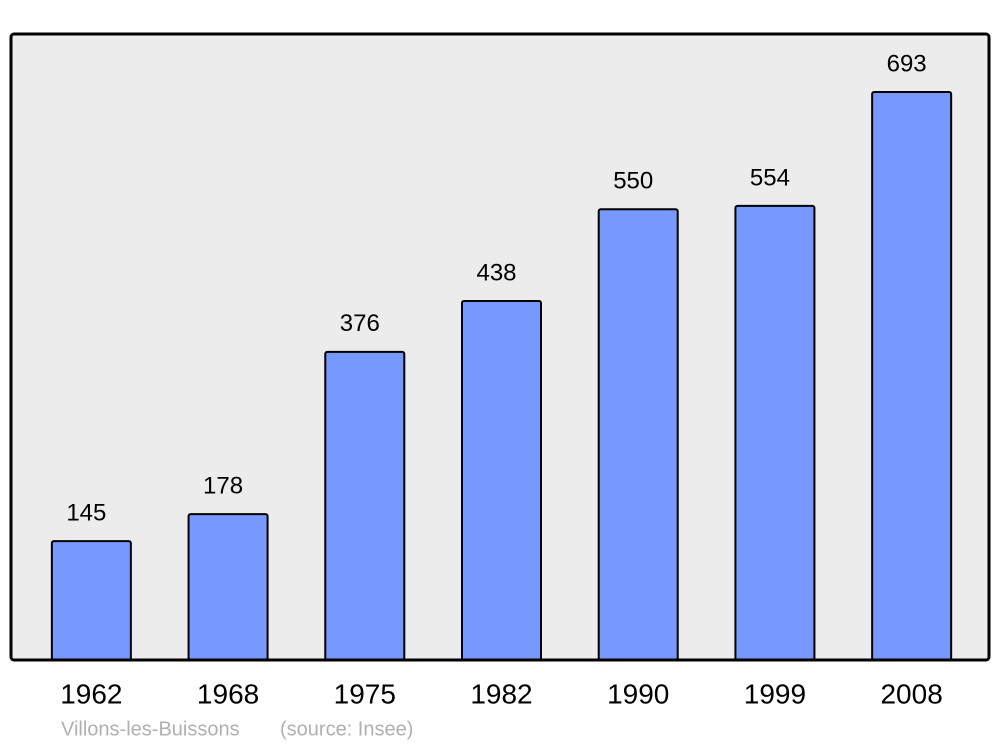 Image resolution: width=1000 pixels, height=747 pixels. What do you see at coordinates (91, 693) in the screenshot?
I see `x-tick-label: 1962` at bounding box center [91, 693].